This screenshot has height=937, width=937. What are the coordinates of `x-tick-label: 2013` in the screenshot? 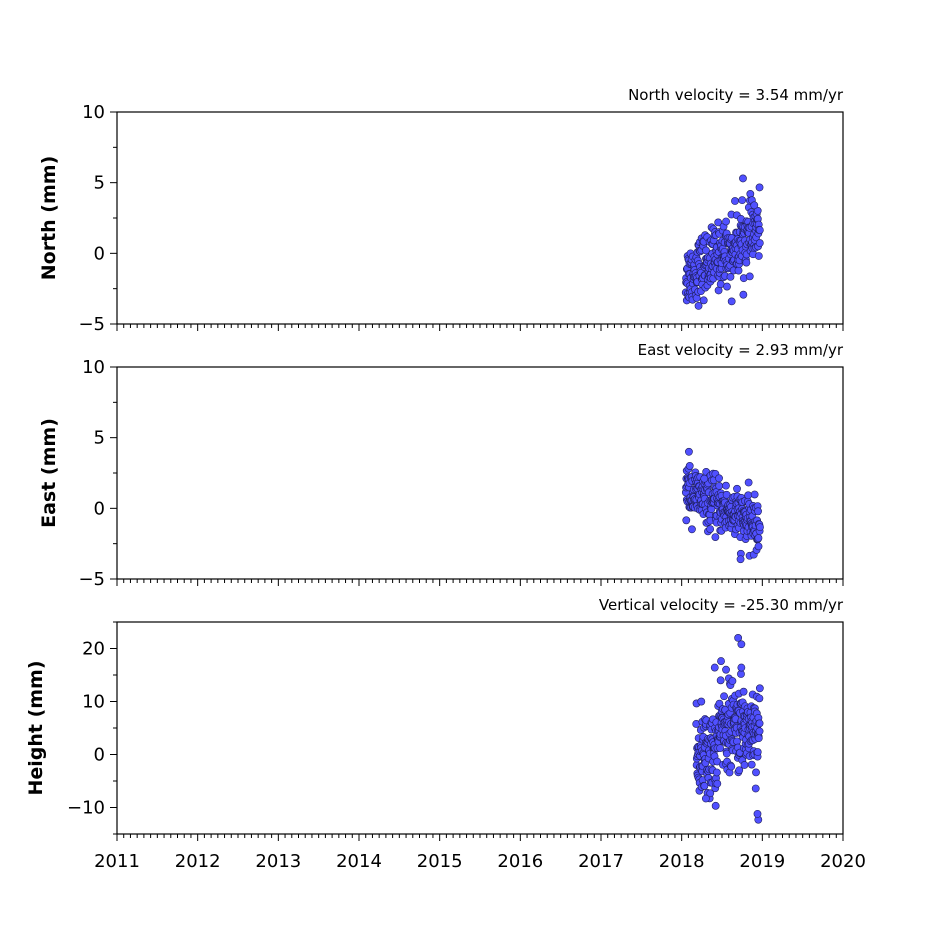 It's located at (278, 861).